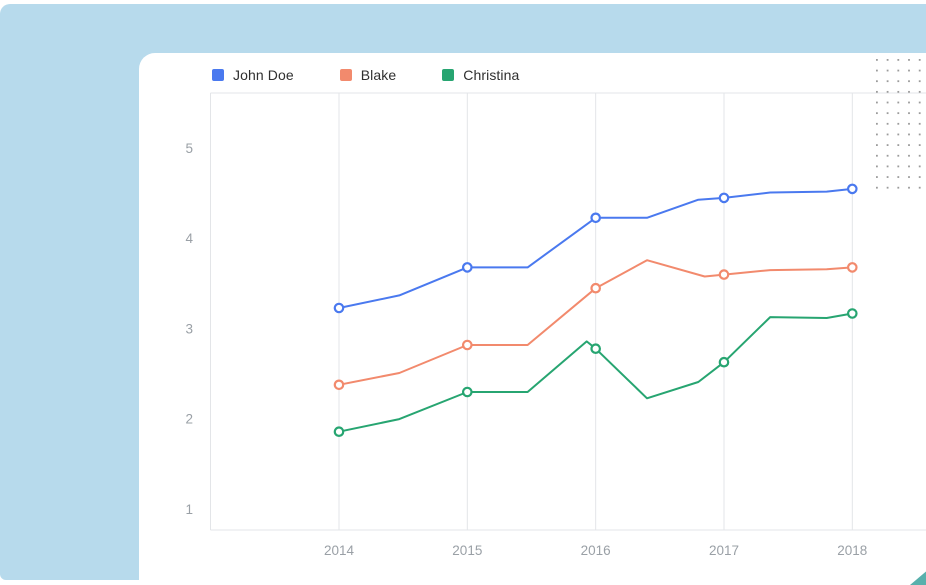 The height and width of the screenshot is (585, 926). What do you see at coordinates (339, 308) in the screenshot?
I see `marker-john-doe-2014` at bounding box center [339, 308].